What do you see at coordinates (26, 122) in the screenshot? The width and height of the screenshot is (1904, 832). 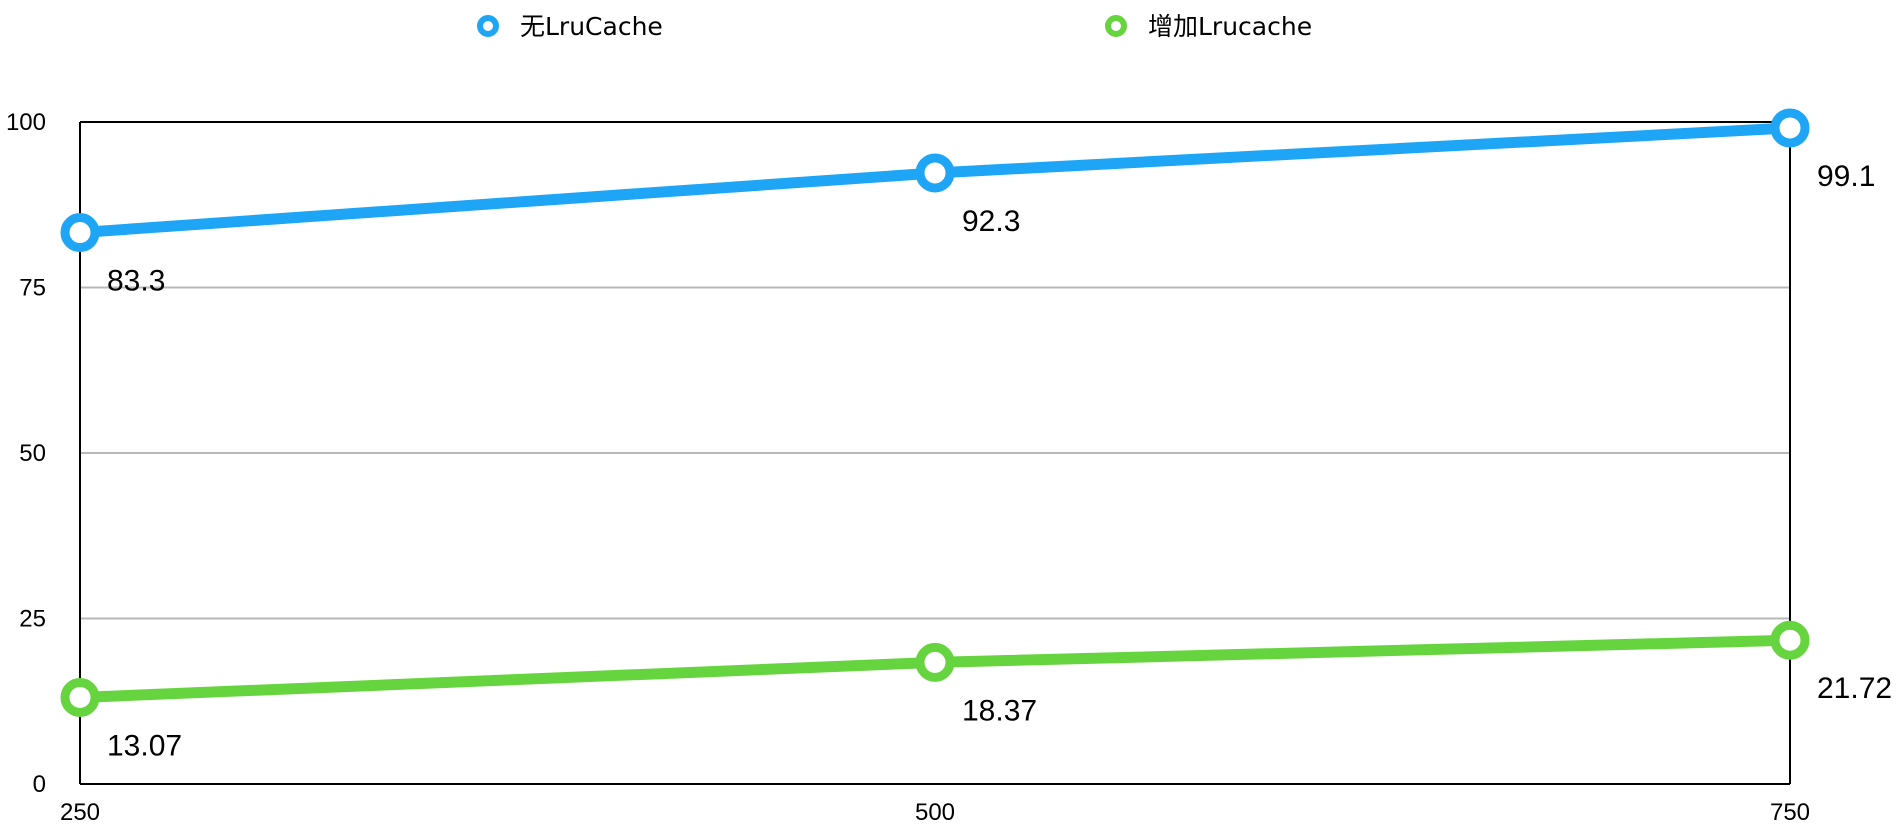 I see `y-tick-label: 100` at bounding box center [26, 122].